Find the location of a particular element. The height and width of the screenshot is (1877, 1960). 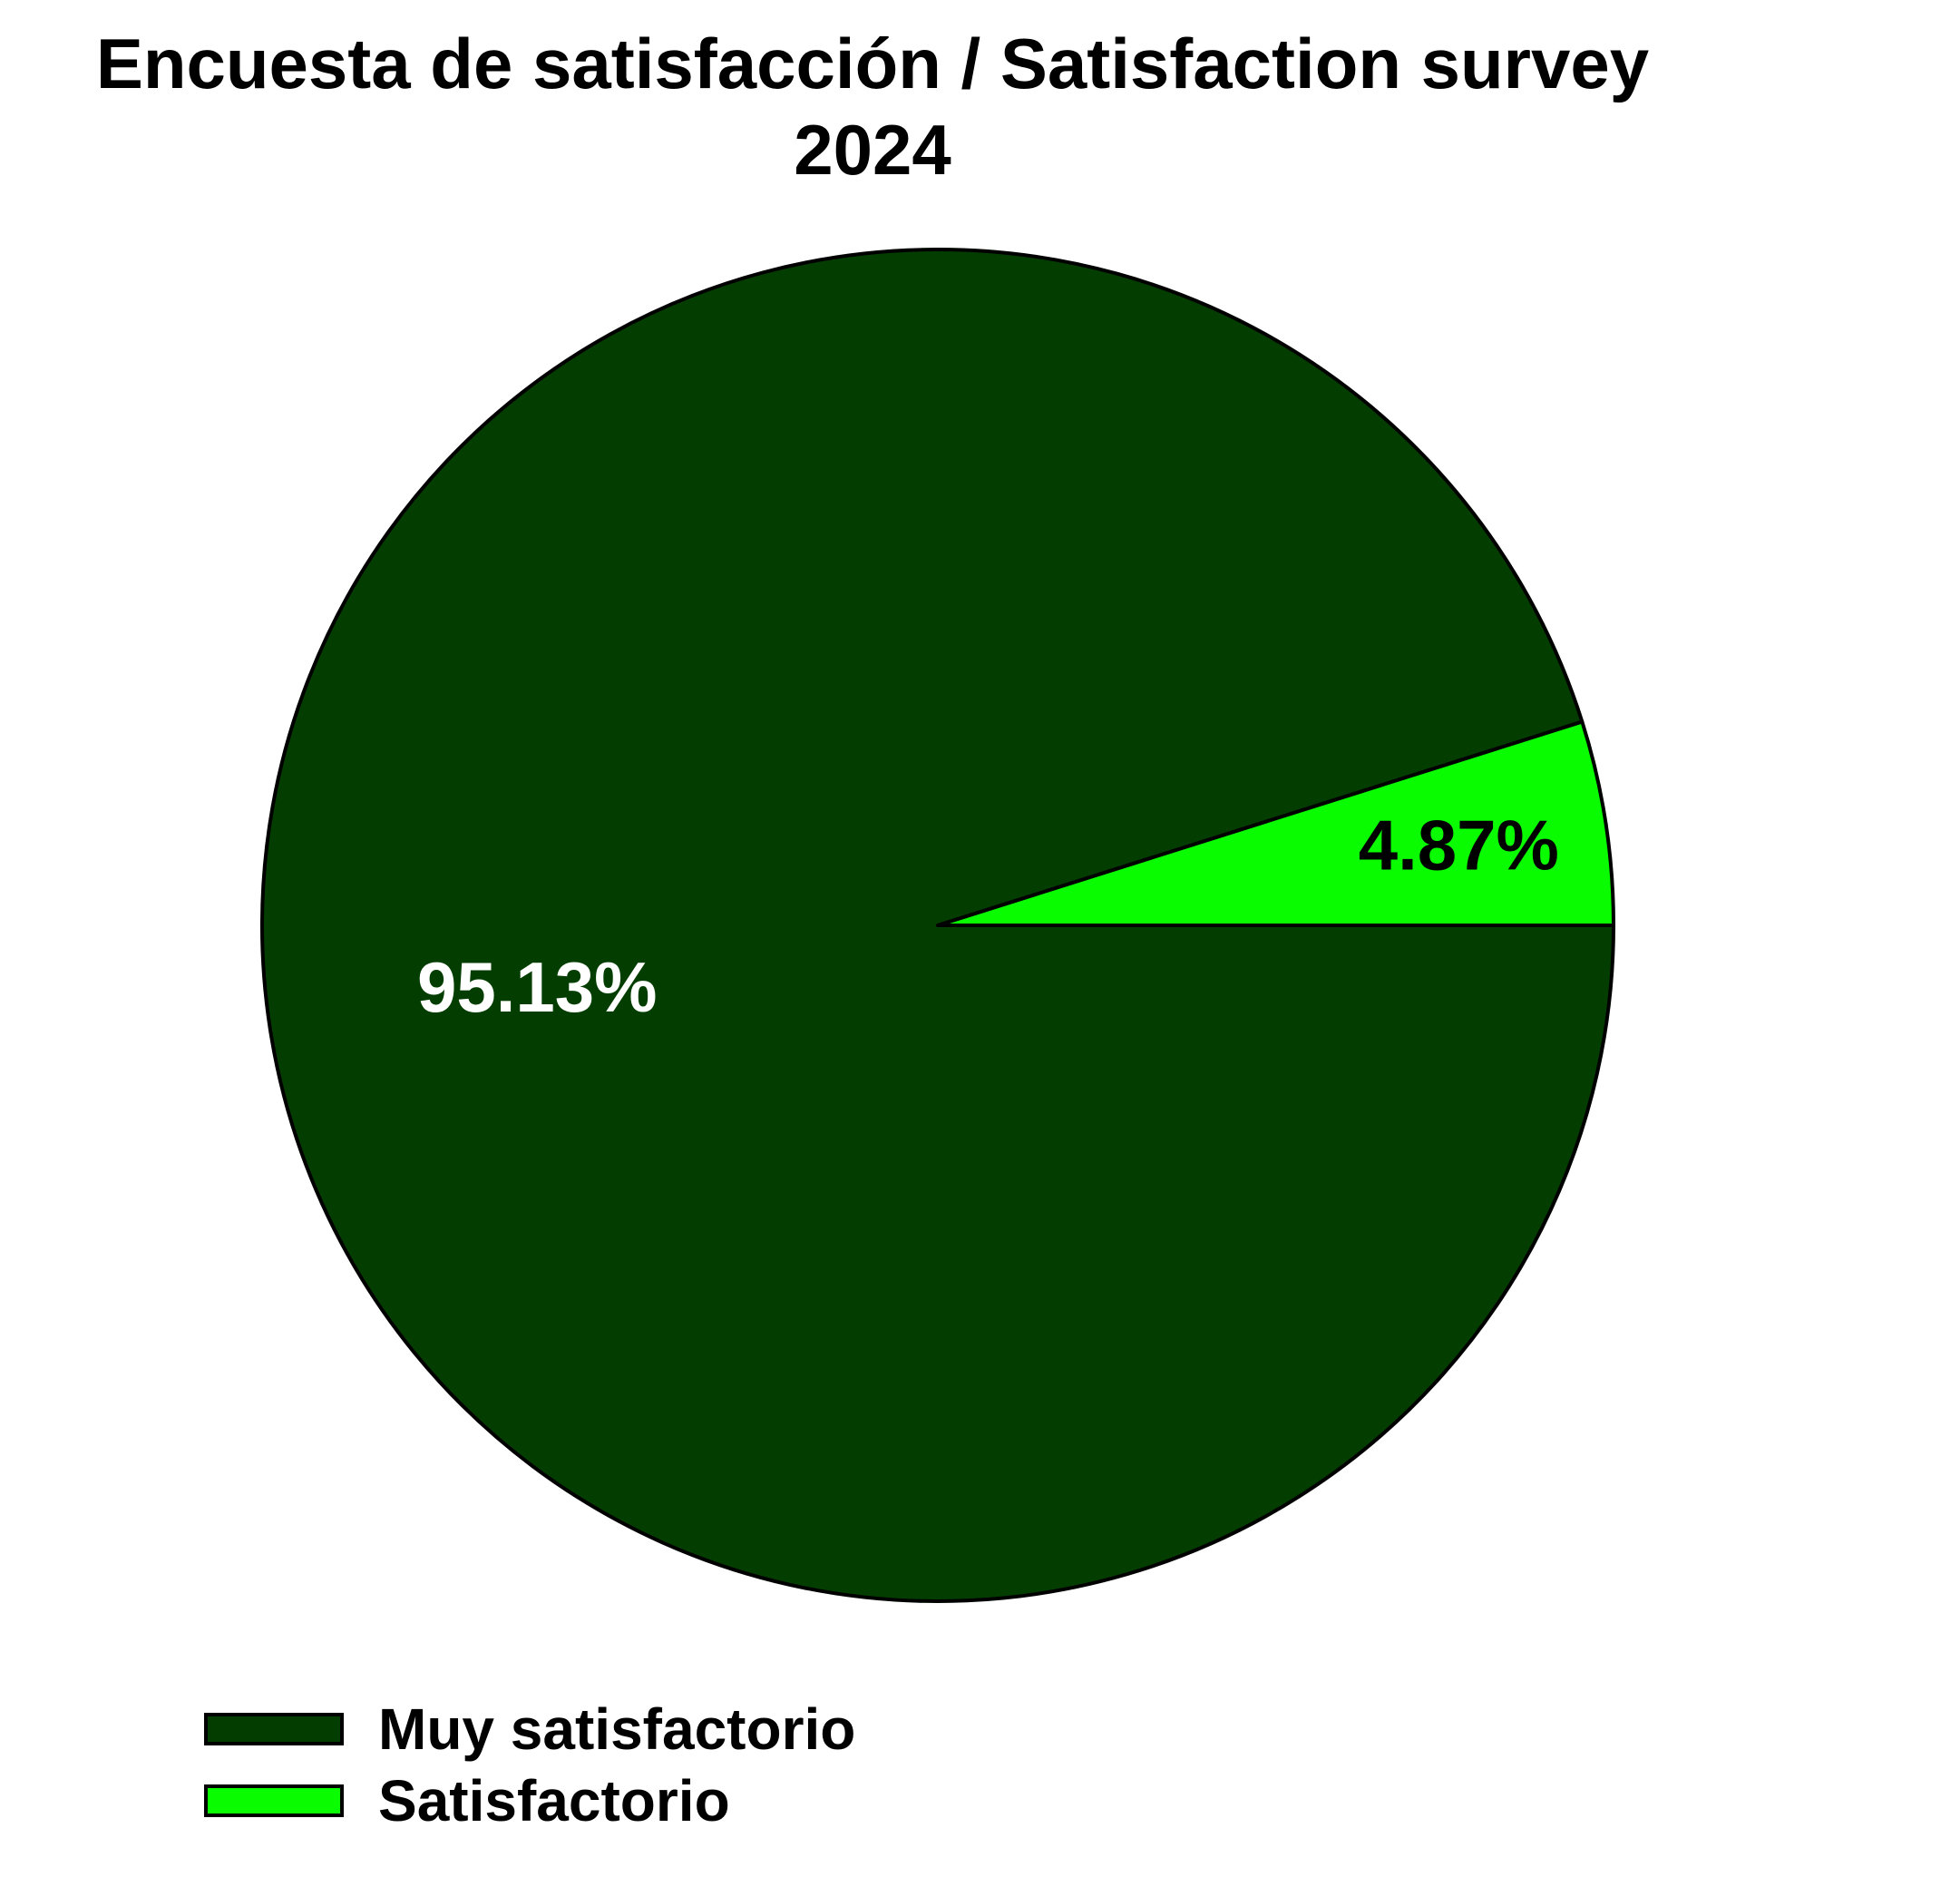

chart-title-line-2: 2024 is located at coordinates (872, 150).